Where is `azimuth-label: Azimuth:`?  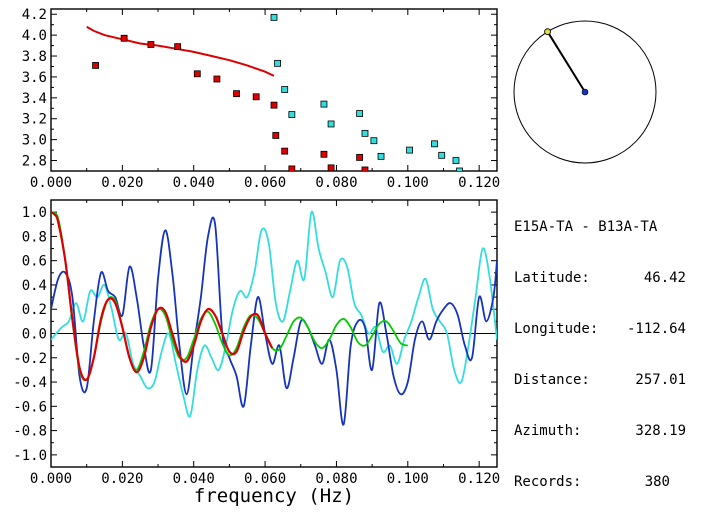
azimuth-label: Azimuth: is located at coordinates (548, 431).